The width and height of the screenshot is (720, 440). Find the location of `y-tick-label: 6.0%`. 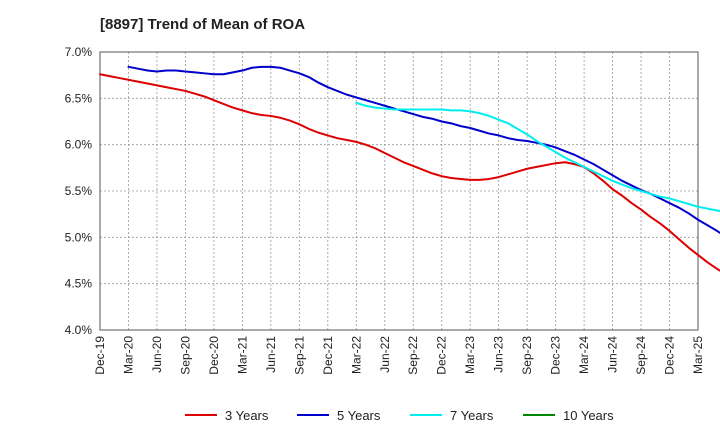

y-tick-label: 6.0% is located at coordinates (79, 145).